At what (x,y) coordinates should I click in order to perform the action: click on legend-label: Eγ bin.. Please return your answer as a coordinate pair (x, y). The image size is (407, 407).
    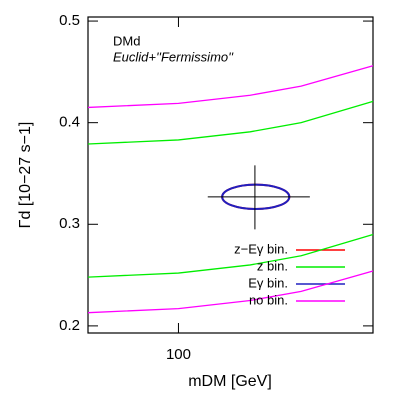
    Looking at the image, I should click on (268, 282).